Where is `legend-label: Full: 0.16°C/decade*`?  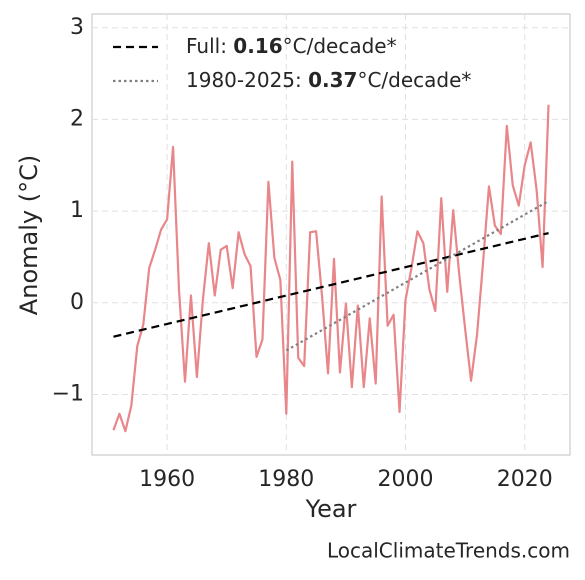 legend-label: Full: 0.16°C/decade* is located at coordinates (291, 46).